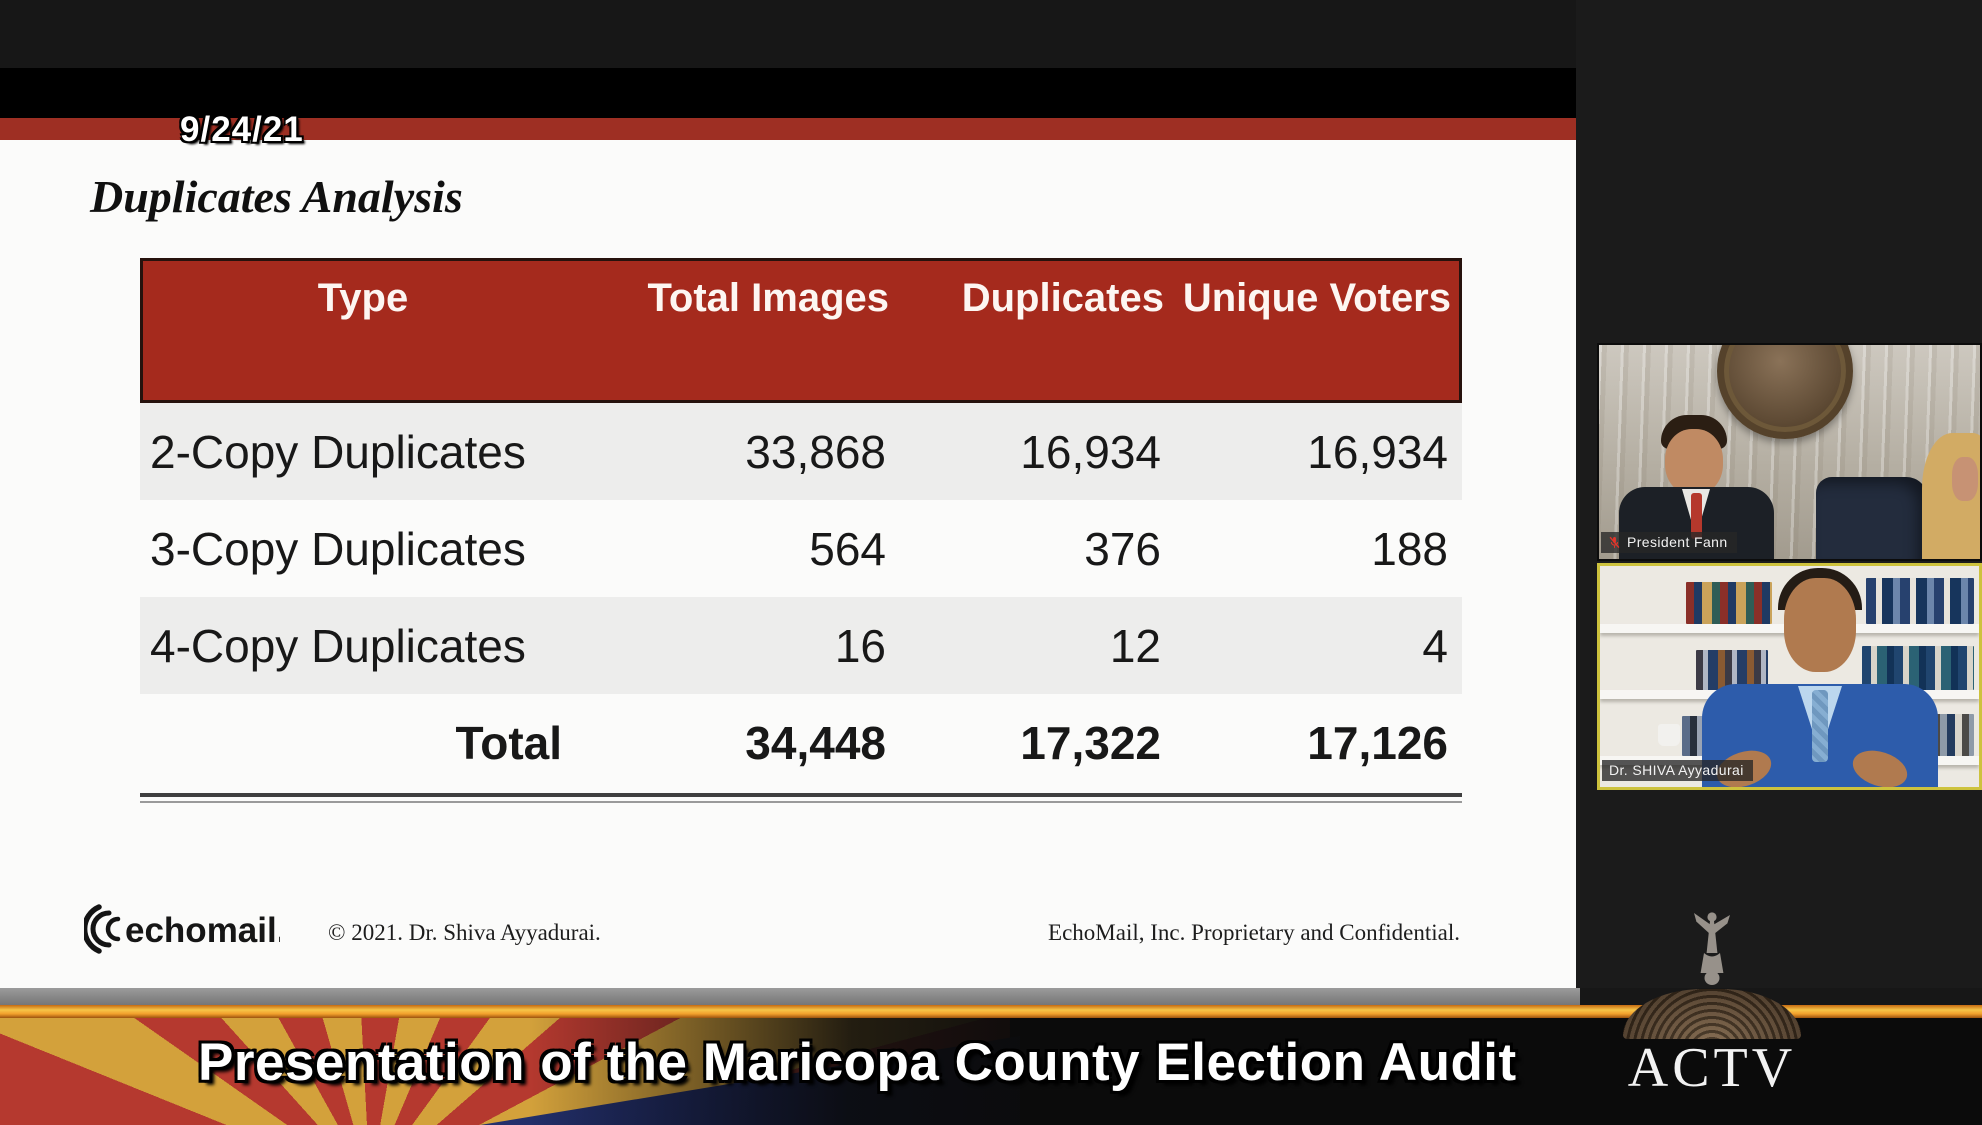  What do you see at coordinates (1712, 1068) in the screenshot?
I see `actv-wordmark: ACTV` at bounding box center [1712, 1068].